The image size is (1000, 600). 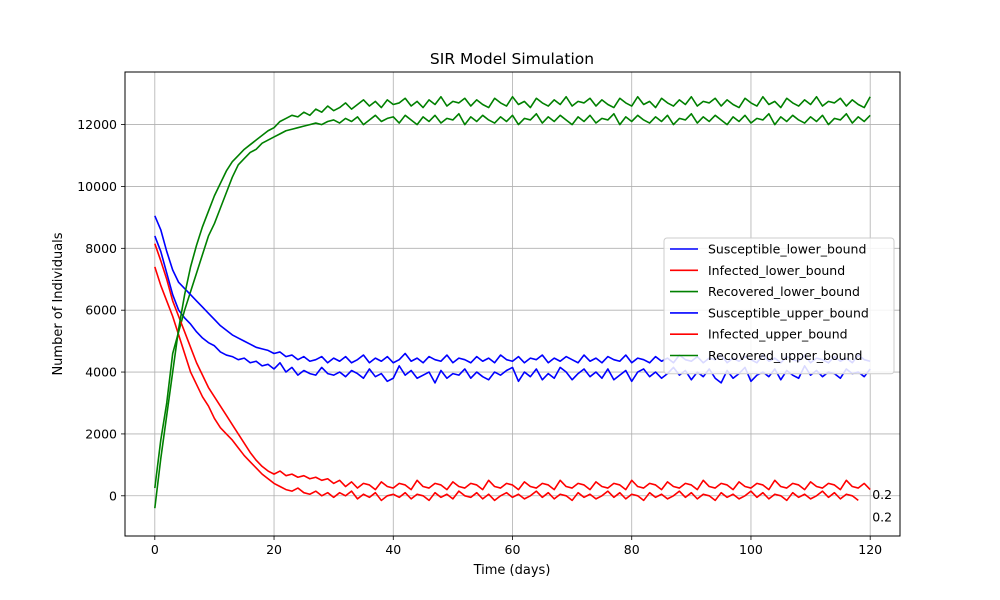 I want to click on x-tick-label: 20, so click(x=274, y=549).